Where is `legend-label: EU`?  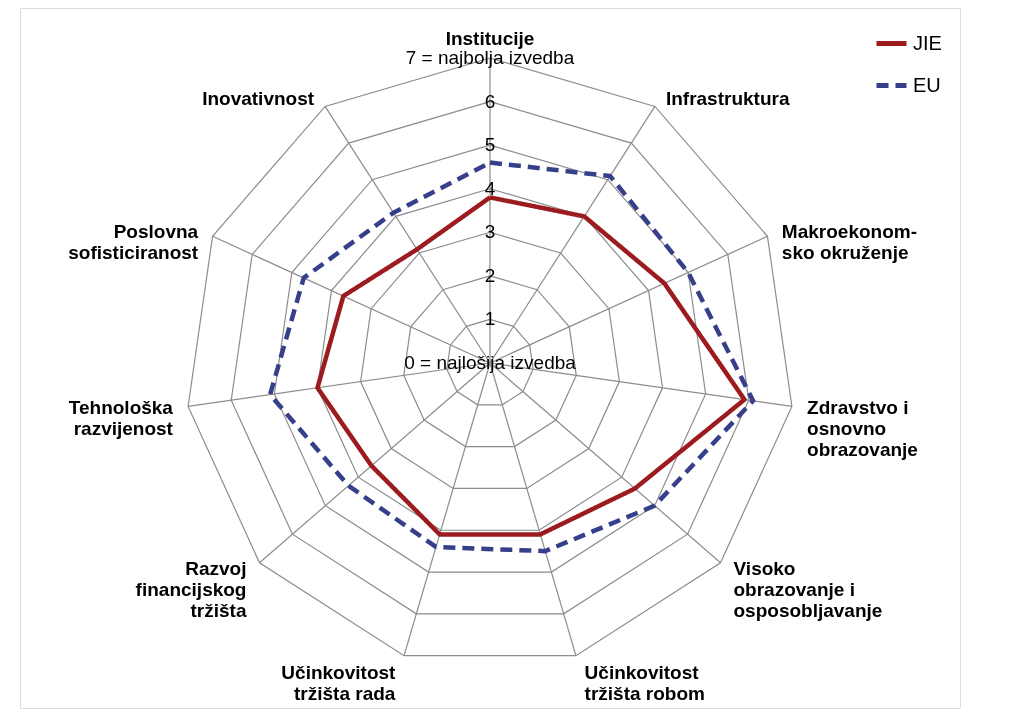
legend-label: EU is located at coordinates (927, 84).